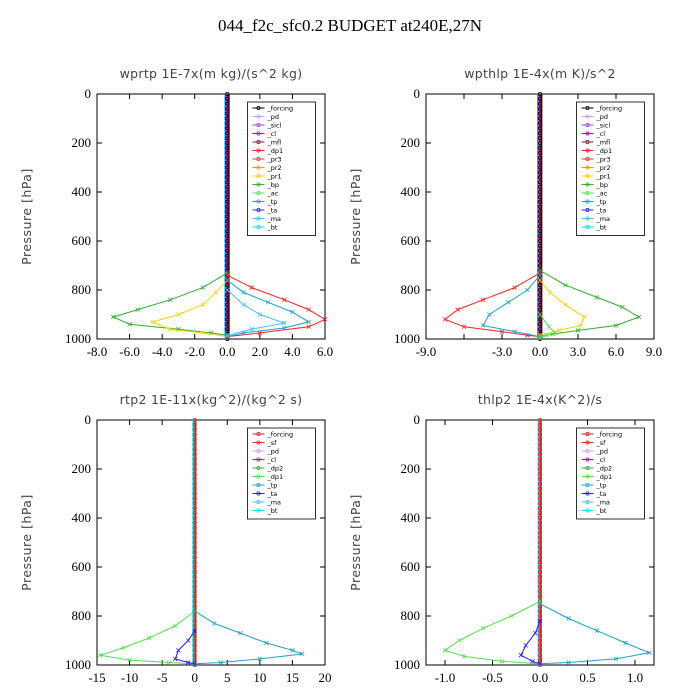 The image size is (700, 700). Describe the element at coordinates (248, 637) in the screenshot. I see `series-line-tp` at that location.